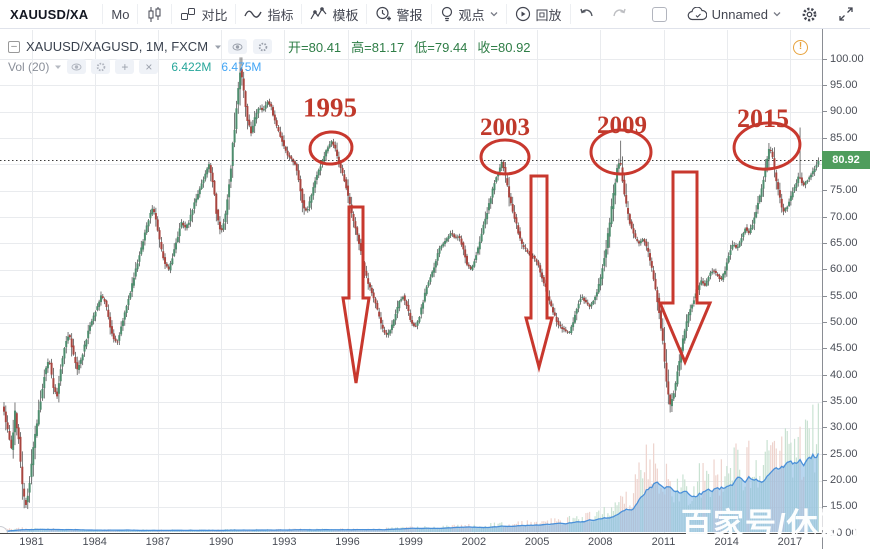 This screenshot has width=870, height=549. I want to click on ohlc-low: 低=79.44, so click(441, 47).